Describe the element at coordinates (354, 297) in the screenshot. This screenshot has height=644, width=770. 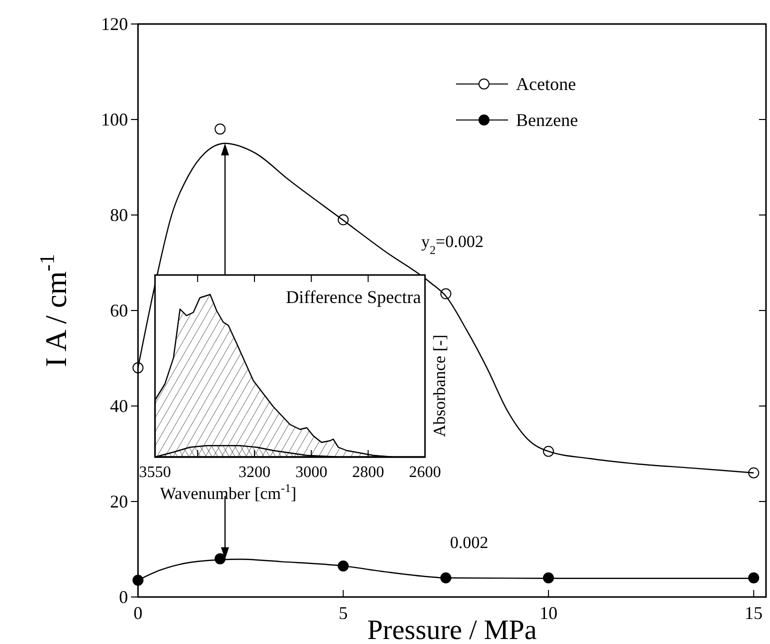
I see `annotation: Difference Spectra` at that location.